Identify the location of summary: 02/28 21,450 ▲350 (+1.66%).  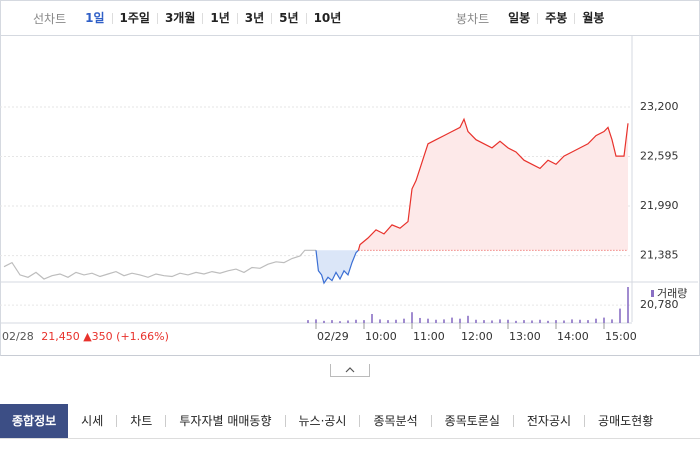
(85, 336).